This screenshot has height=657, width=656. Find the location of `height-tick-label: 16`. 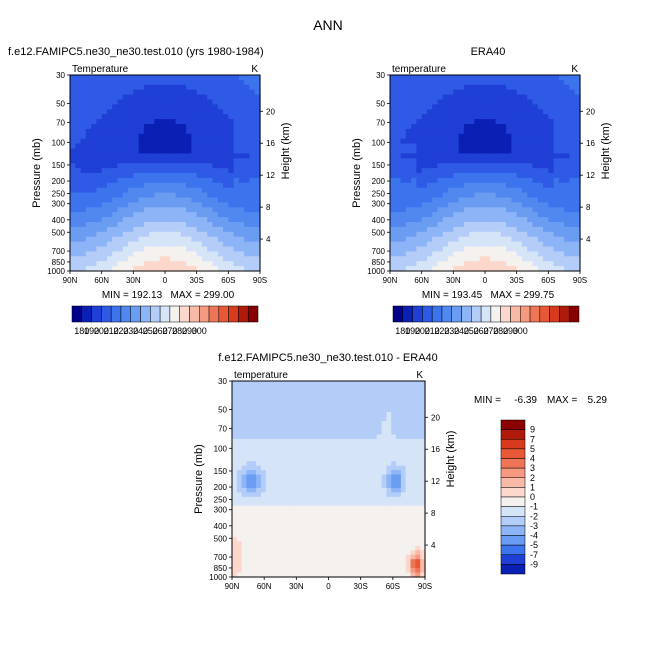

height-tick-label: 16 is located at coordinates (270, 143).